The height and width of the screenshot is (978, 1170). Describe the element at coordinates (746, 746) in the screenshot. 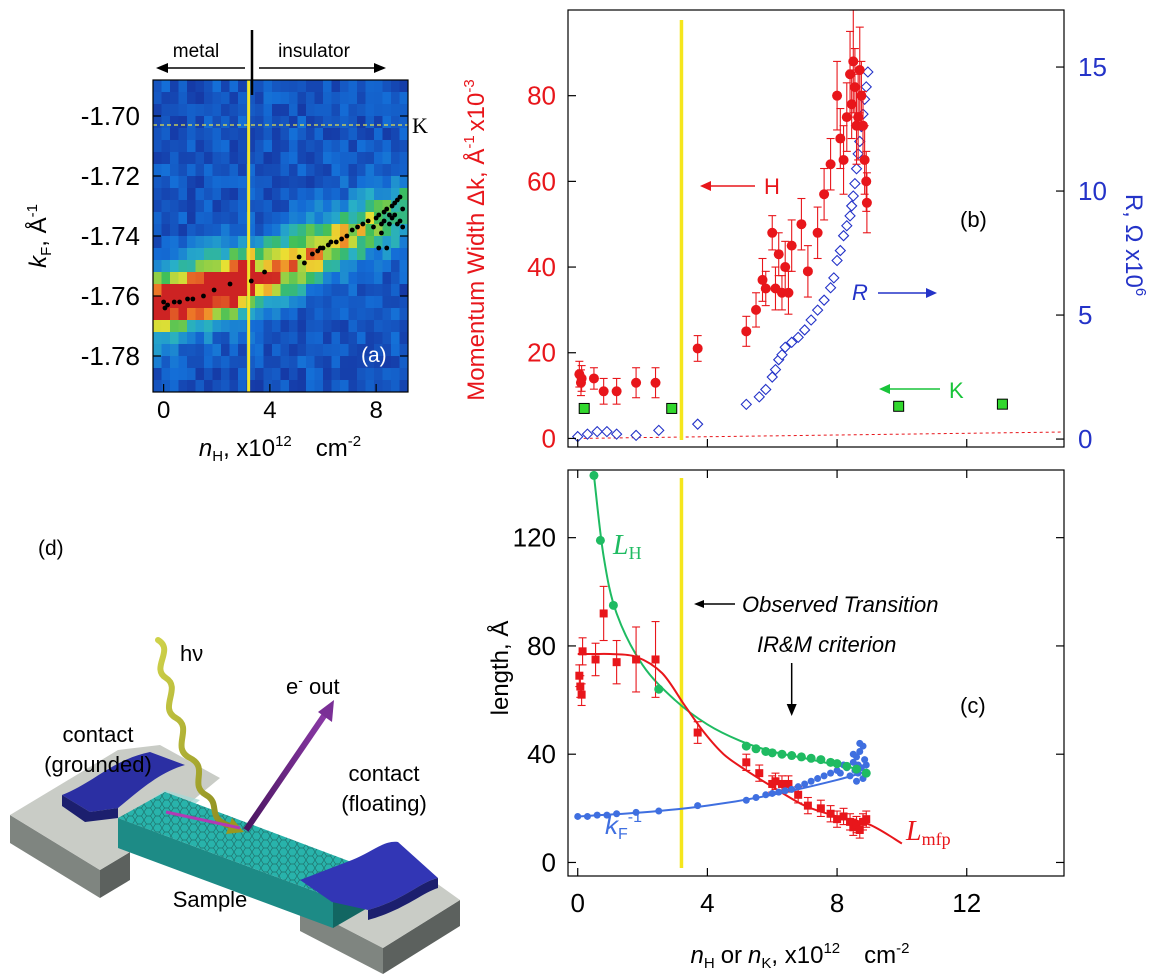

I see `LH-point` at that location.